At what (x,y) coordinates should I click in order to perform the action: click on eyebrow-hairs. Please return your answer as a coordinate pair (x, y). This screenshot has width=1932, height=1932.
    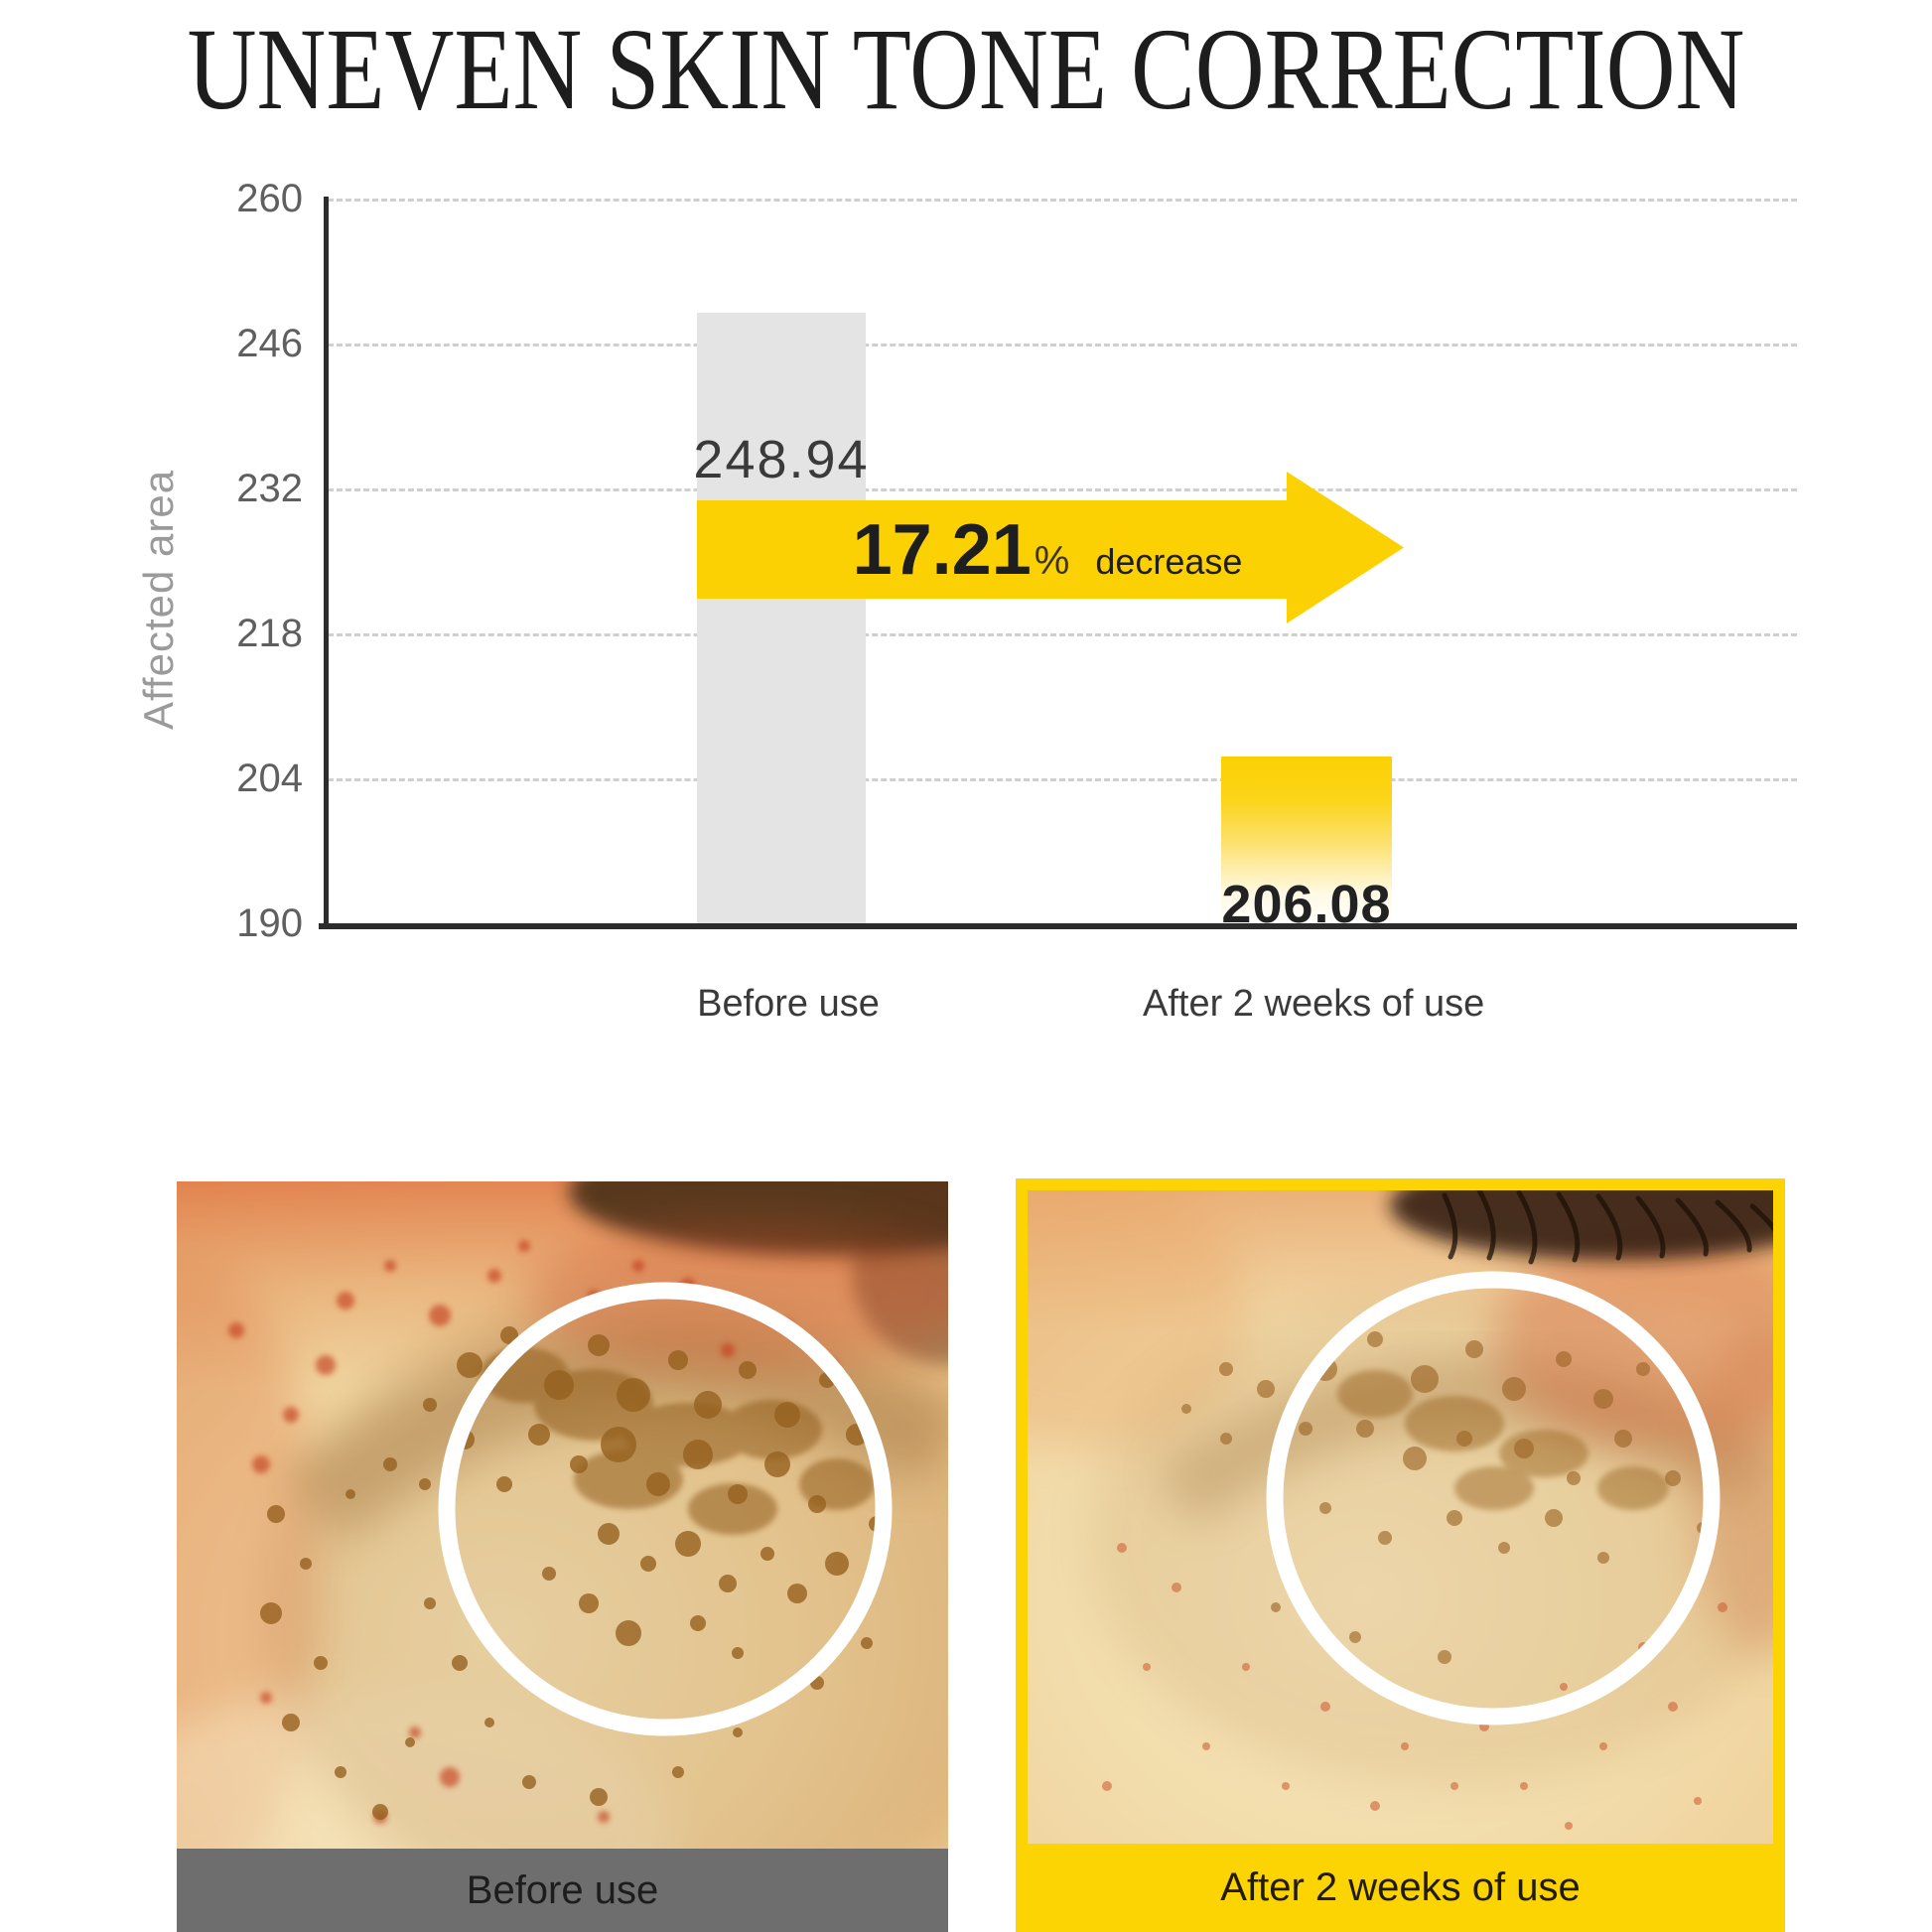
    Looking at the image, I should click on (1608, 1228).